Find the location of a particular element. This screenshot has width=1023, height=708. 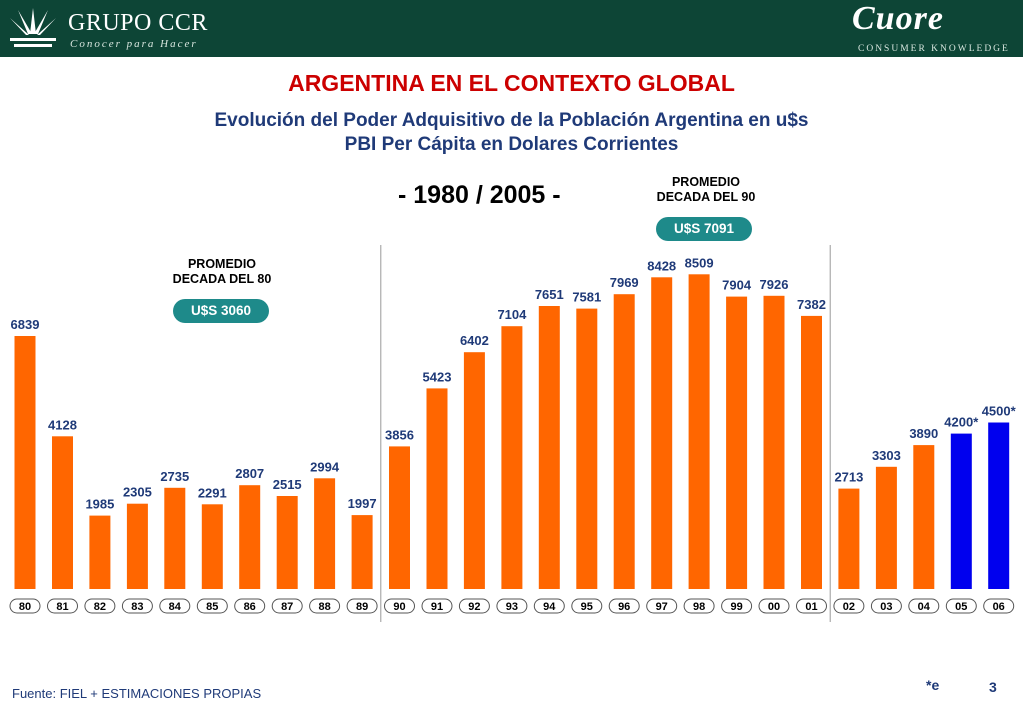

year-tick-04: 04 is located at coordinates (924, 607).